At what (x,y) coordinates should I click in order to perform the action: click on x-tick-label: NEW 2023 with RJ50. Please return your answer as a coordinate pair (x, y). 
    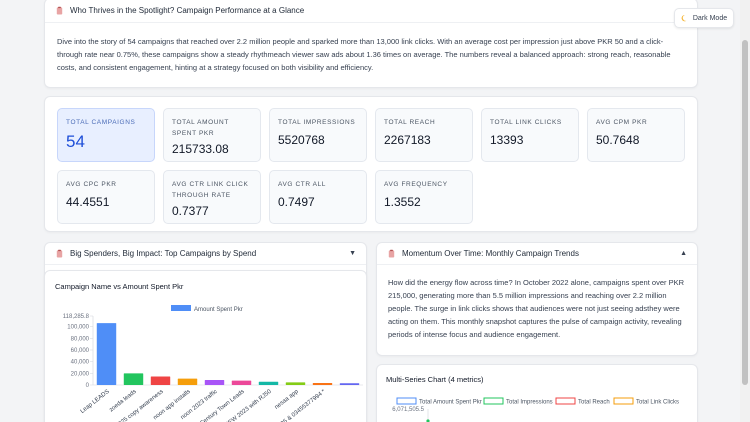
    Looking at the image, I should click on (248, 405).